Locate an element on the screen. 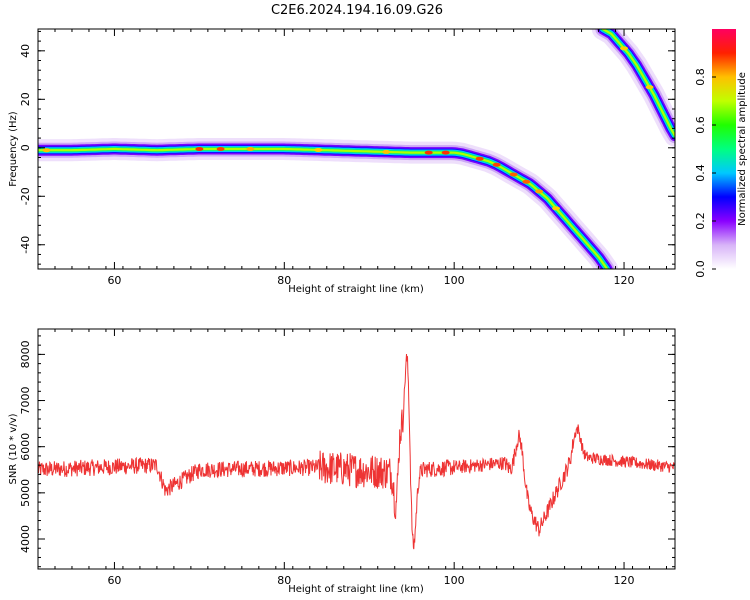 Image resolution: width=750 pixels, height=600 pixels. colorbar-tick-label: 0.4 is located at coordinates (700, 173).